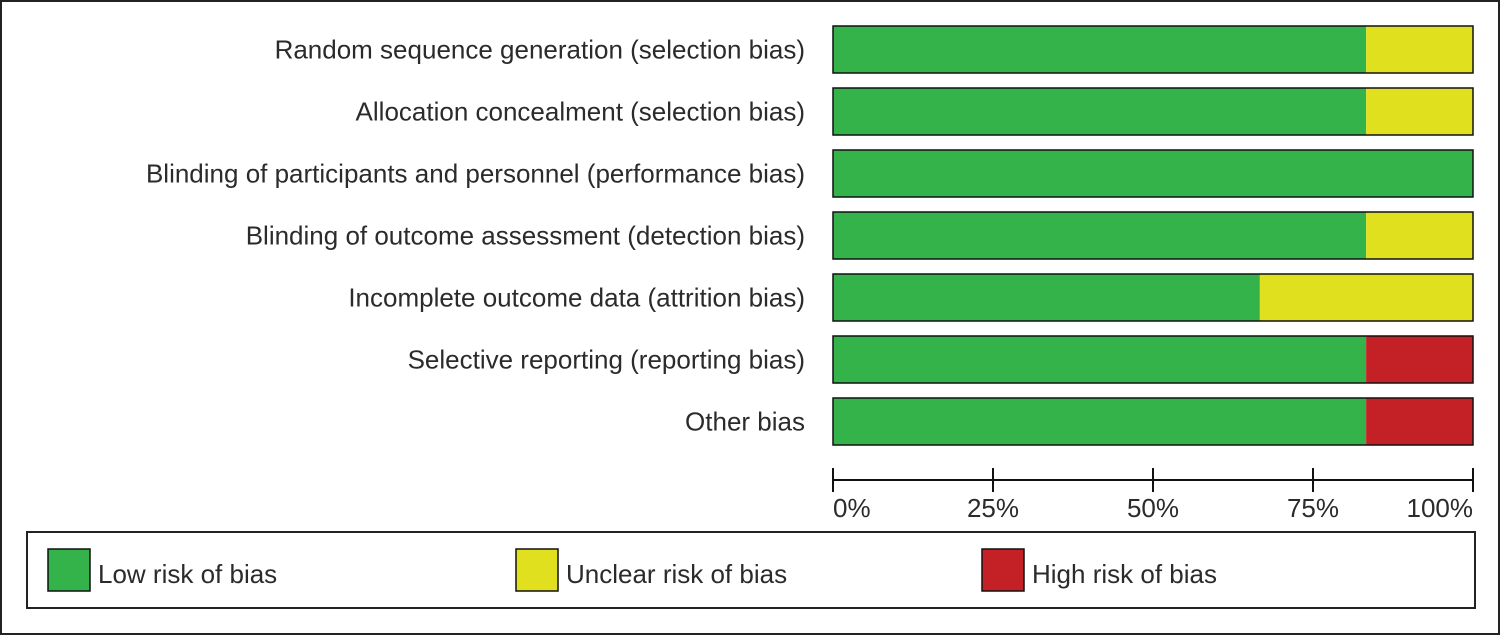  I want to click on category-label: Selective reporting (reporting bias), so click(606, 359).